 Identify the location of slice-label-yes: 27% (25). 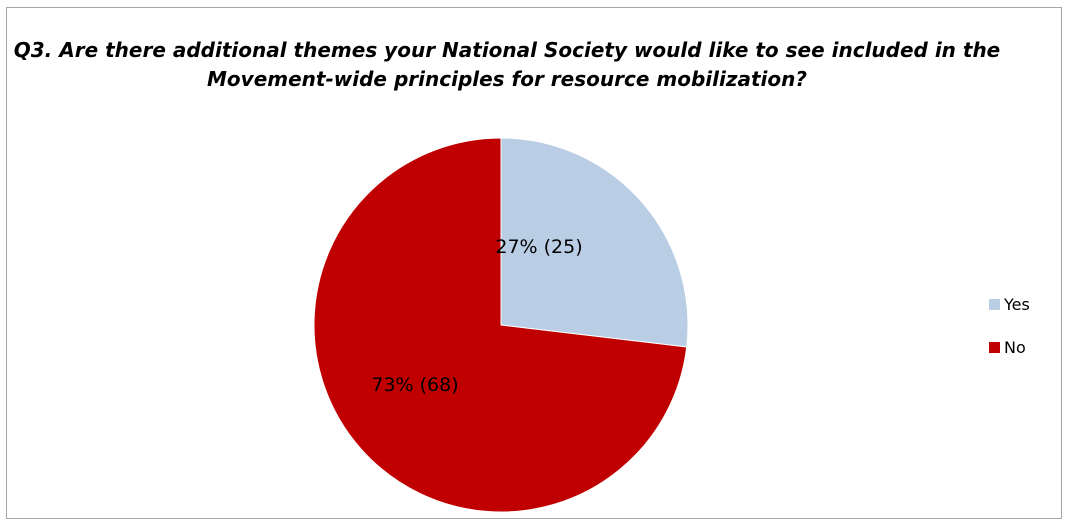
(538, 247).